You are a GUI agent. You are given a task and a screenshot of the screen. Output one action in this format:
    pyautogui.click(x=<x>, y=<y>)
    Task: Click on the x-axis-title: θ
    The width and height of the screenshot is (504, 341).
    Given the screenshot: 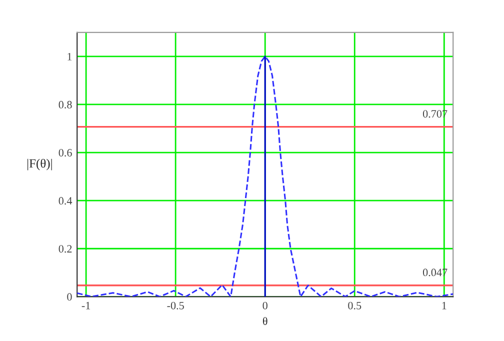 What is the action you would take?
    pyautogui.click(x=265, y=321)
    